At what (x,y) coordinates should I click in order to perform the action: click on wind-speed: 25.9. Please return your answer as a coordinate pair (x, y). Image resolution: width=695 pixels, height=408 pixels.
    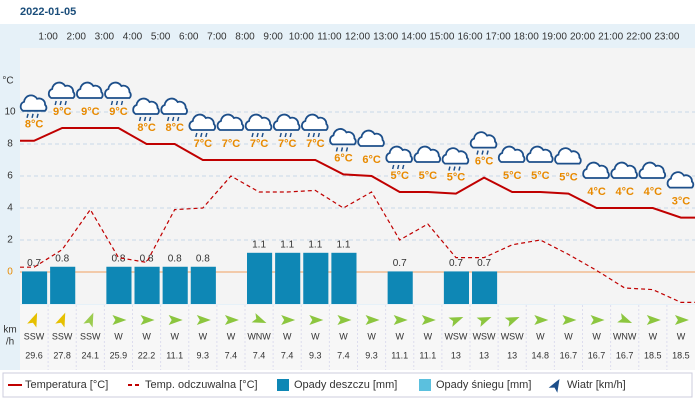
    Looking at the image, I should click on (119, 355).